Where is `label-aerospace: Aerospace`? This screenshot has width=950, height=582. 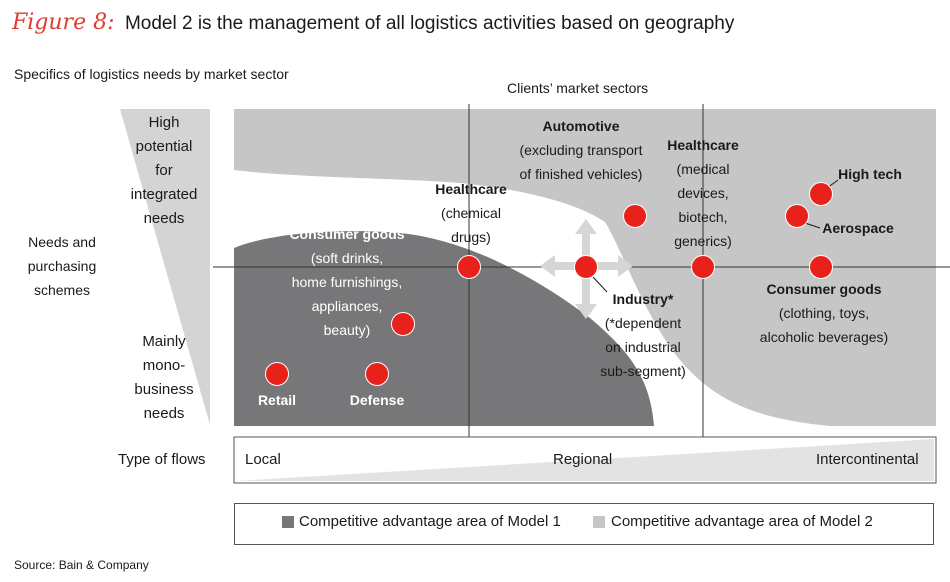 label-aerospace: Aerospace is located at coordinates (858, 228).